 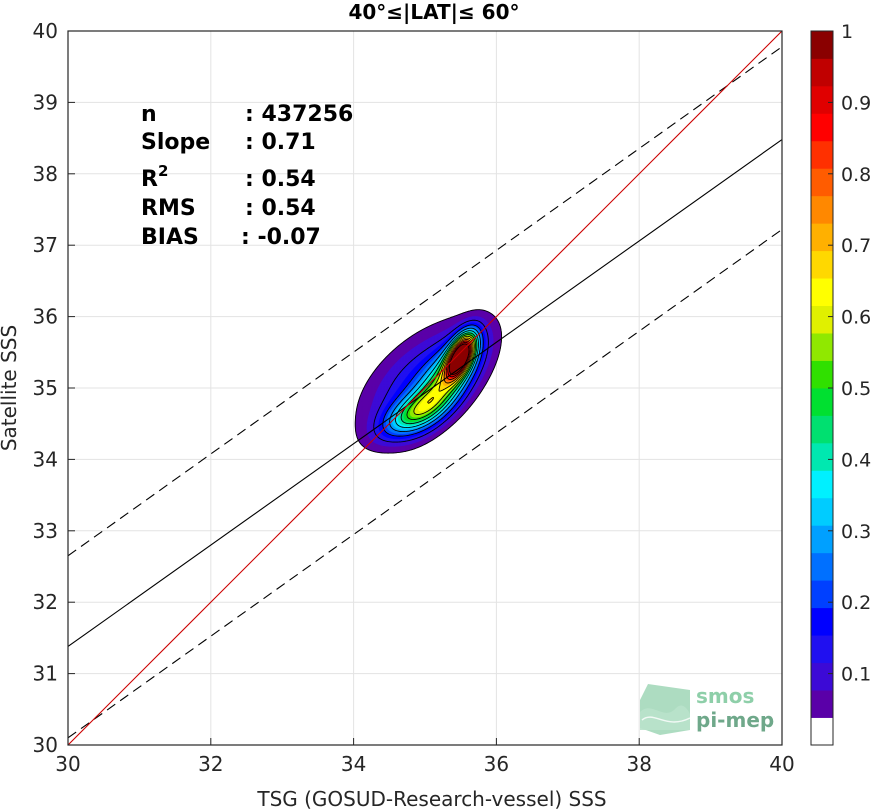 I want to click on y-tick-label: 38, so click(x=45, y=174).